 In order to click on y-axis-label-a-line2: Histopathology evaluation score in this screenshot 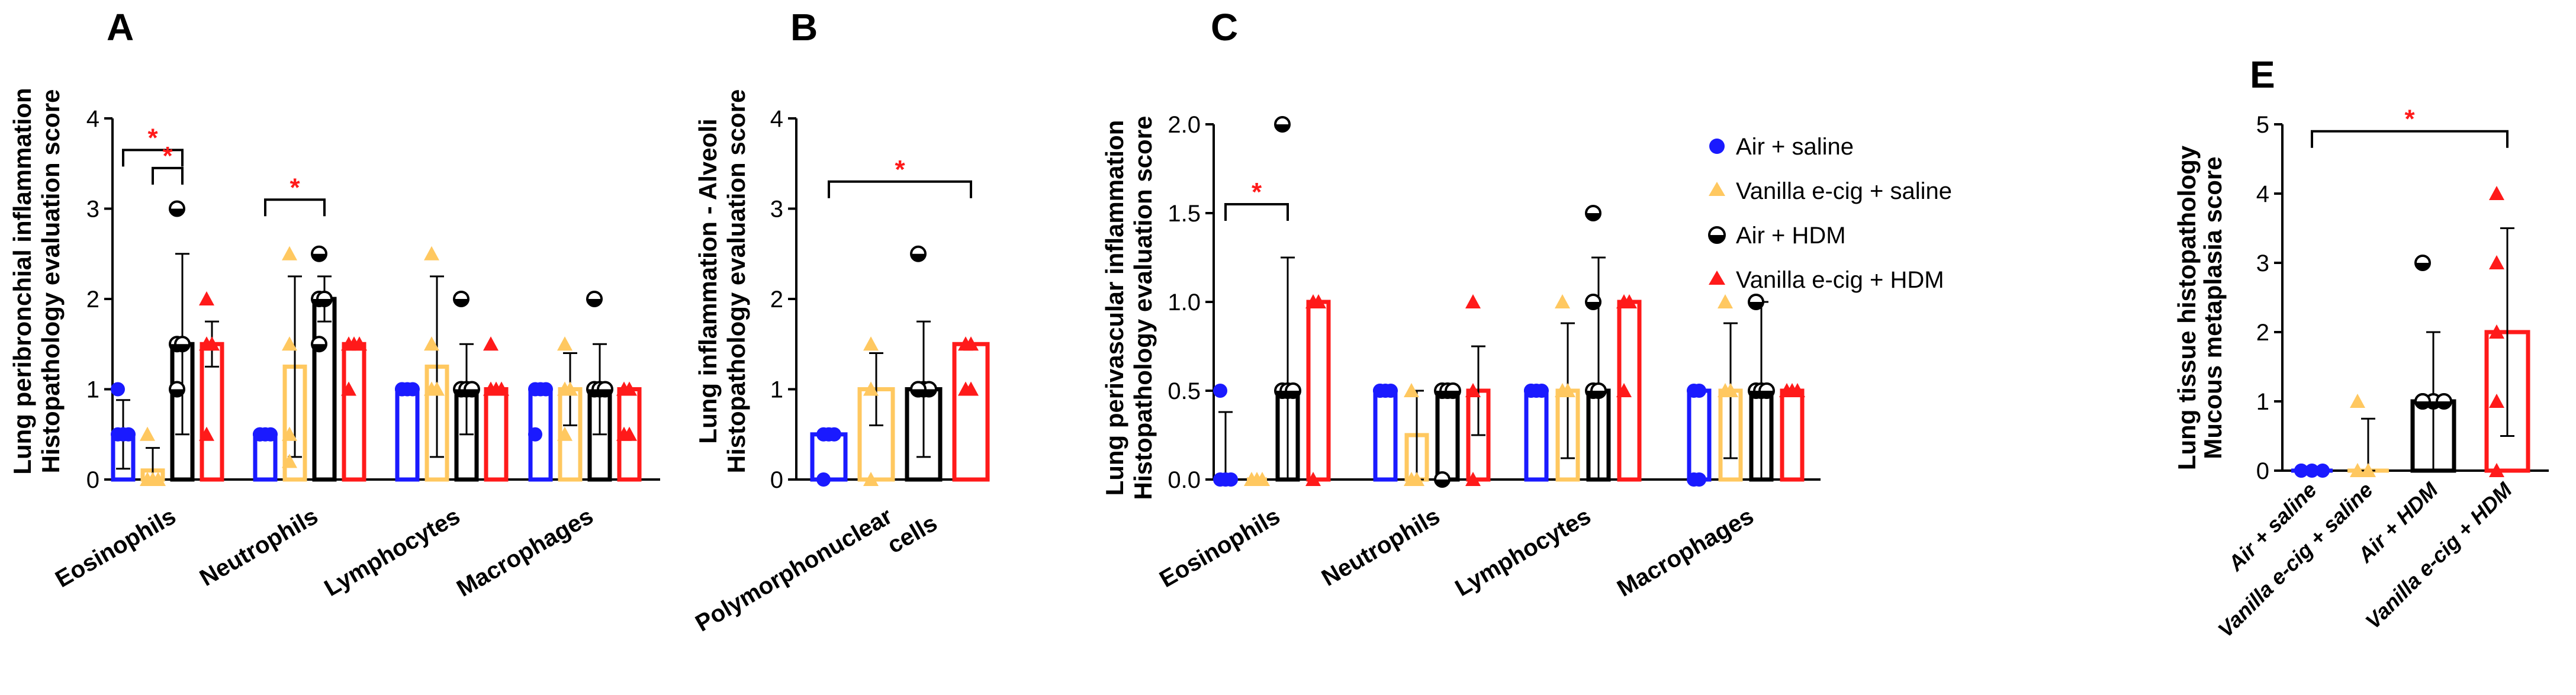, I will do `click(51, 281)`.